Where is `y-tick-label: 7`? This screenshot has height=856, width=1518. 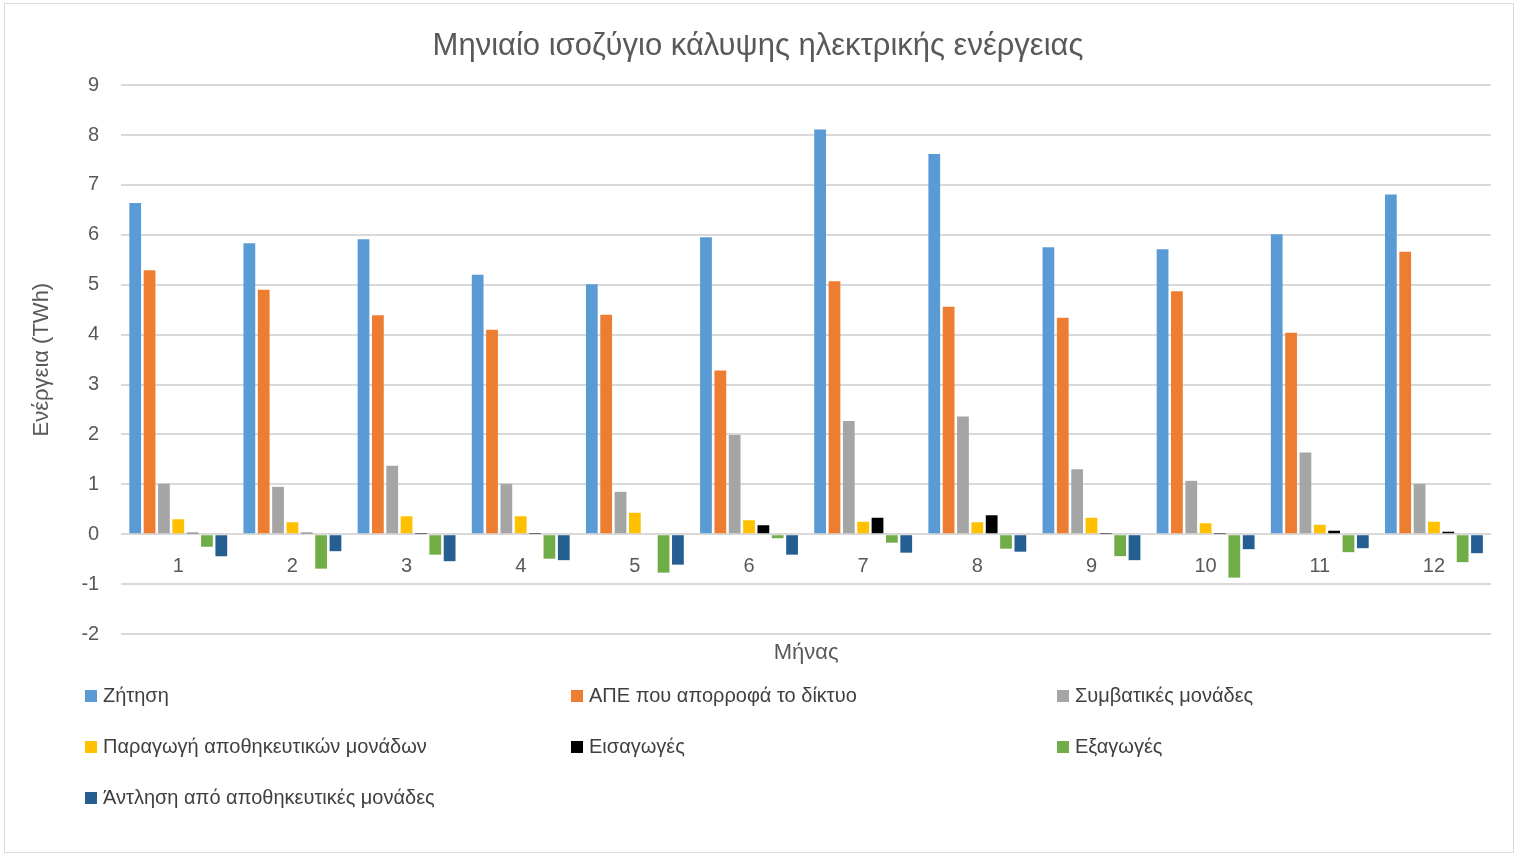 y-tick-label: 7 is located at coordinates (94, 183).